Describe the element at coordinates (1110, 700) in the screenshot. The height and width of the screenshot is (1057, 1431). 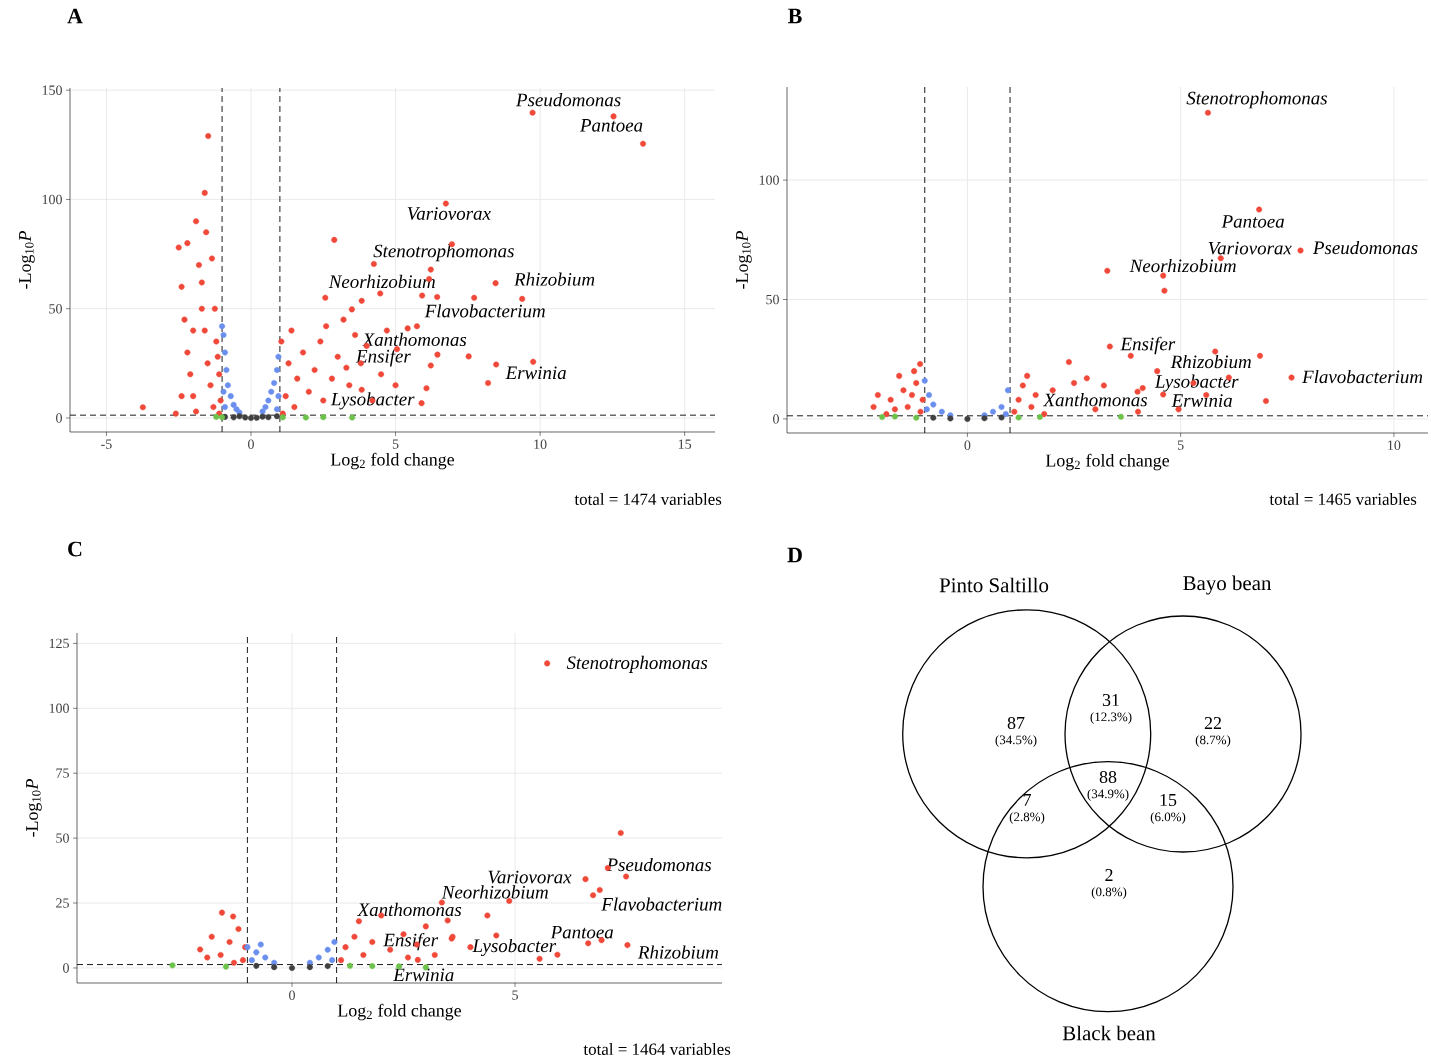
I see `data-label: 31` at that location.